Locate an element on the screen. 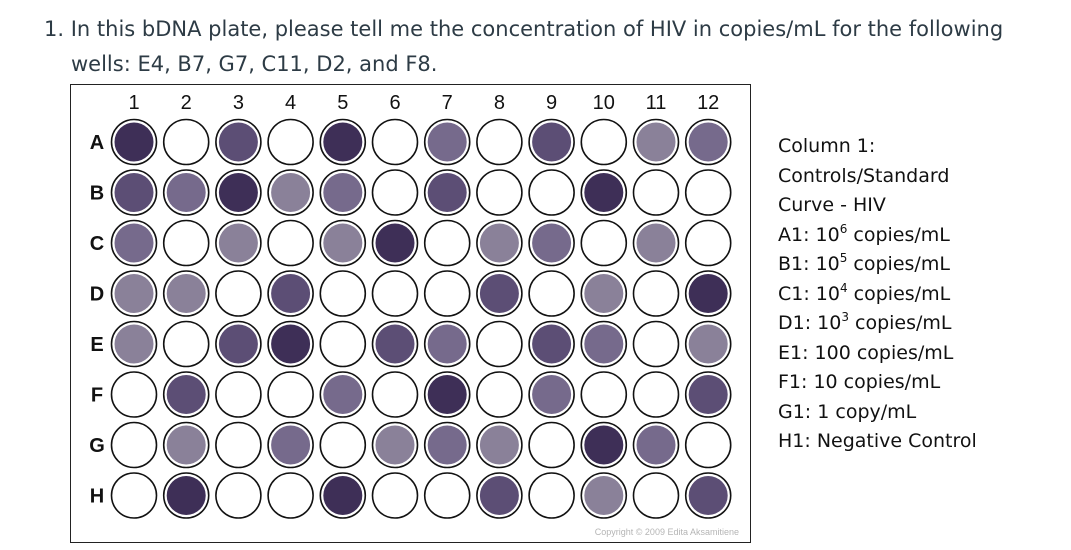 The height and width of the screenshot is (550, 1071). row-label-H: H is located at coordinates (97, 497).